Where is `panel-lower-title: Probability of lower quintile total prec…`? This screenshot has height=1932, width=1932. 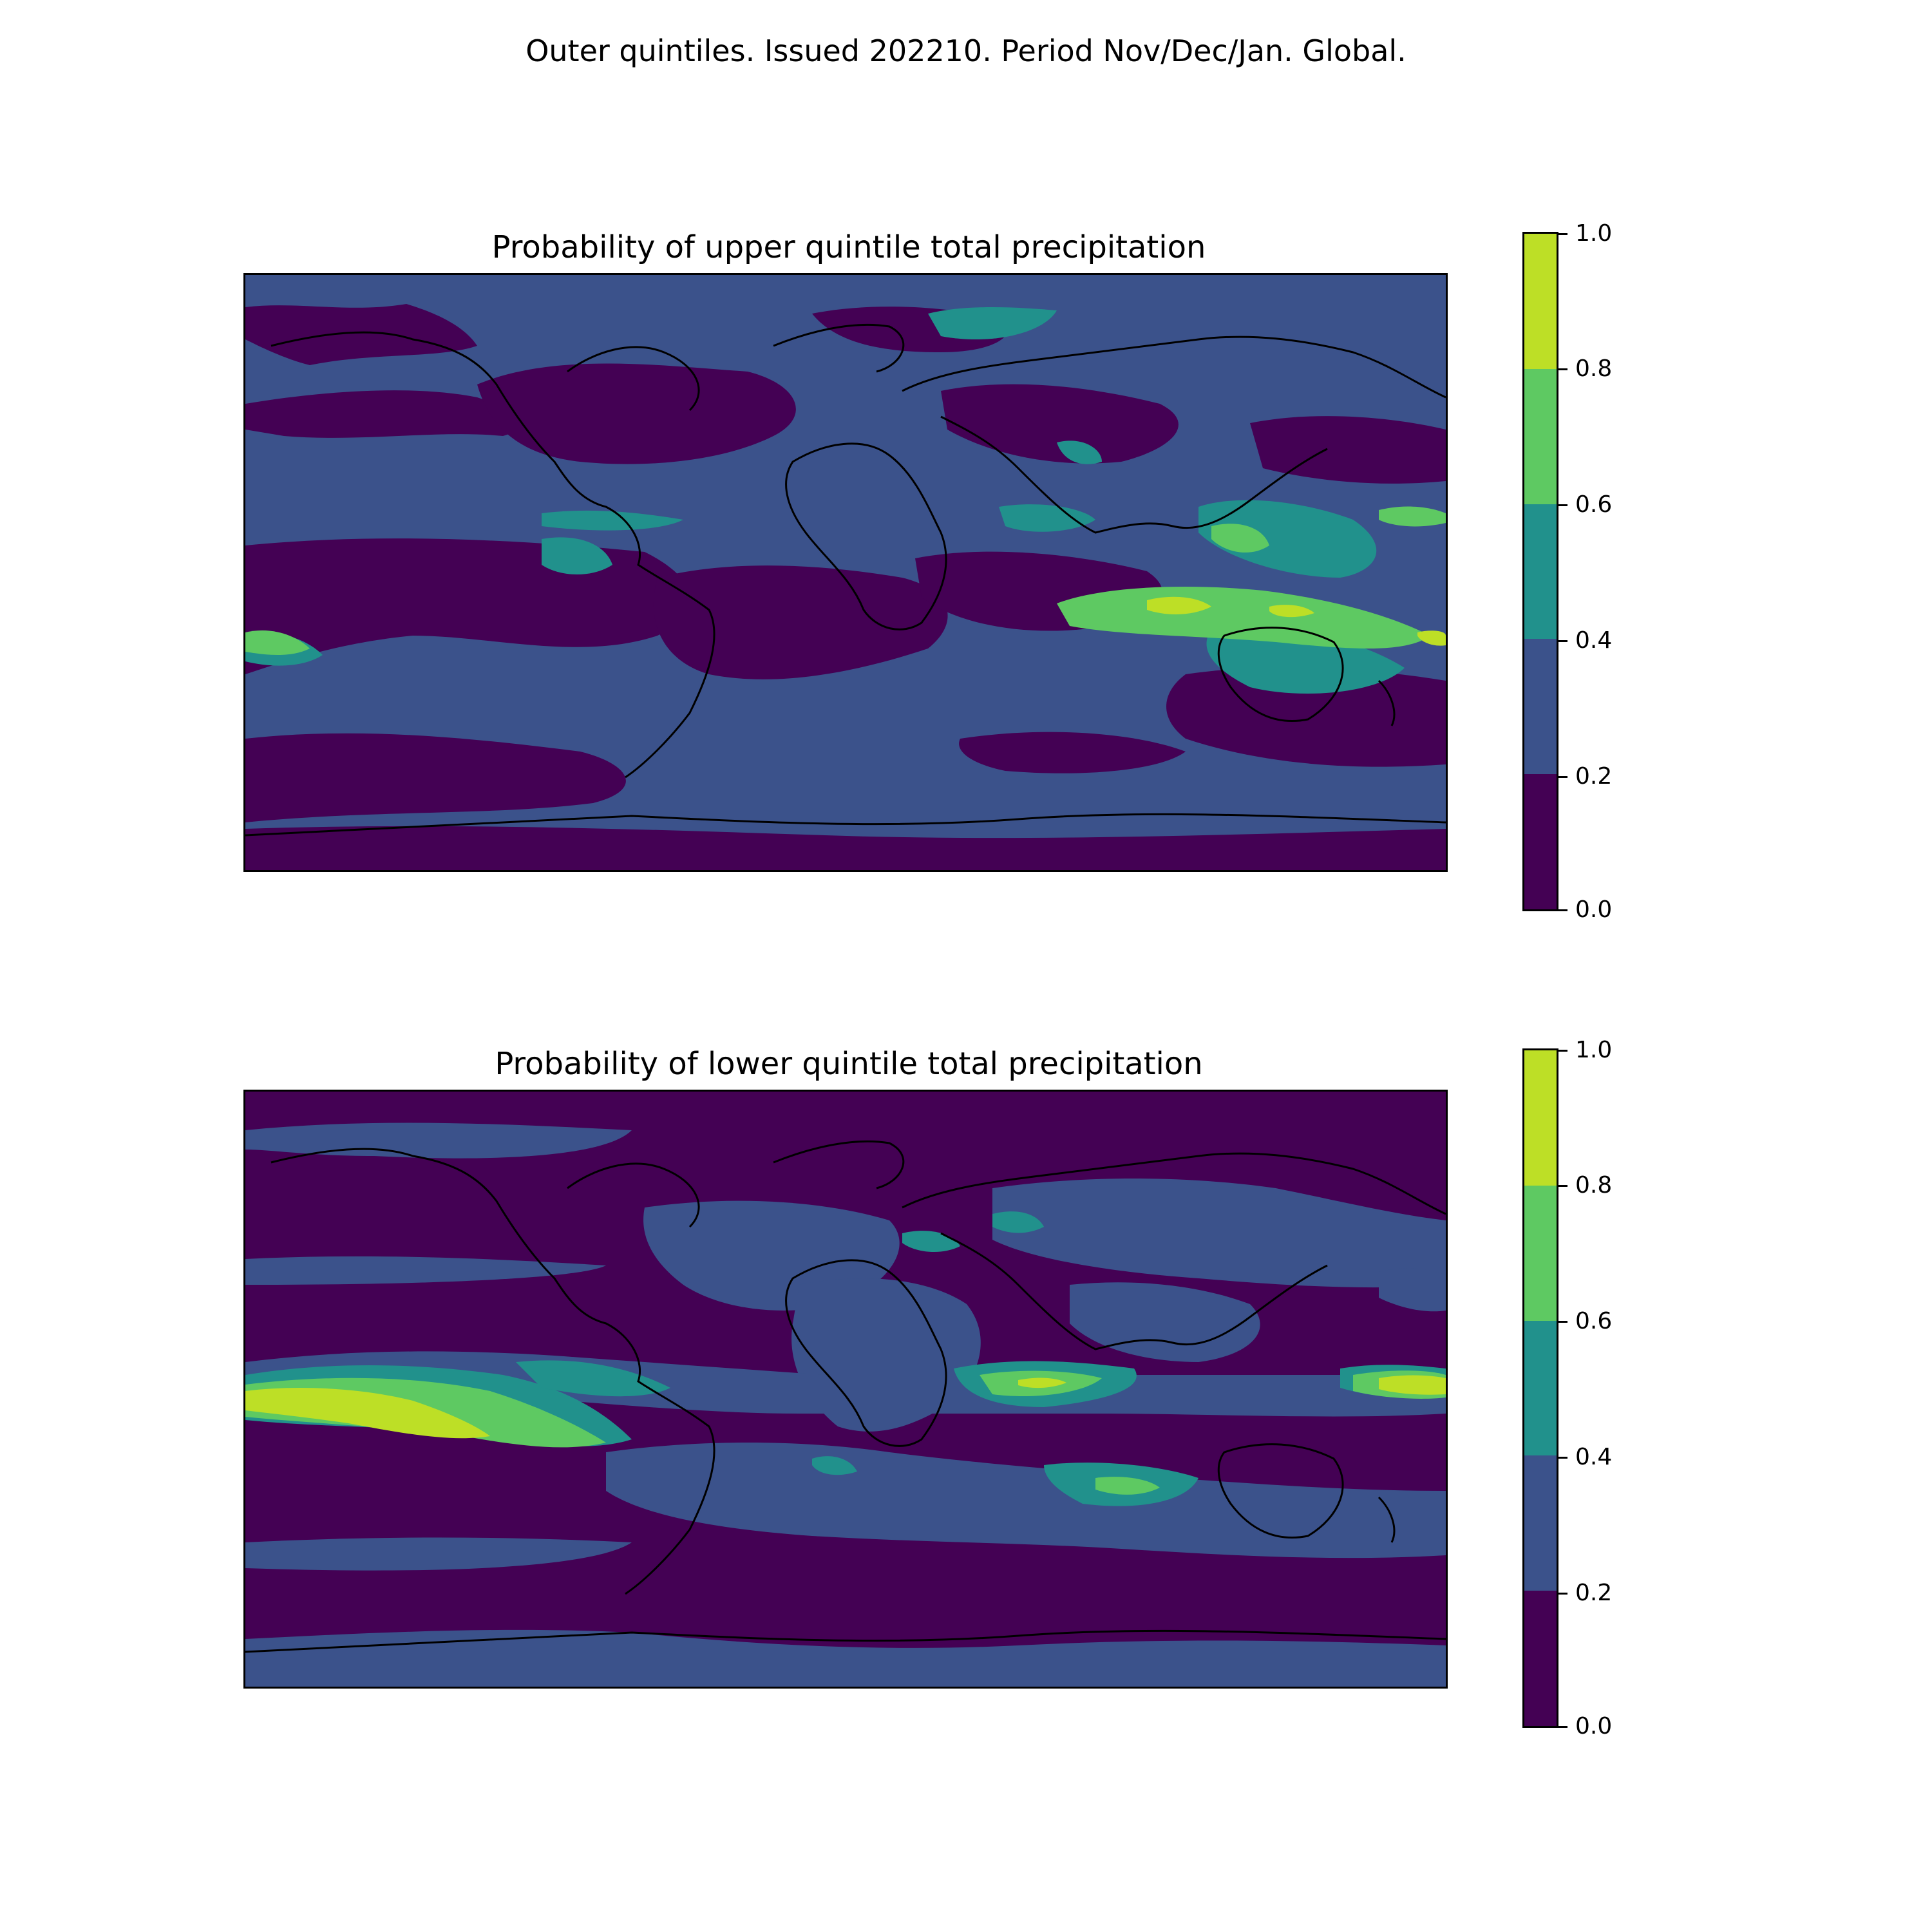 panel-lower-title: Probability of lower quintile total prec… is located at coordinates (849, 1064).